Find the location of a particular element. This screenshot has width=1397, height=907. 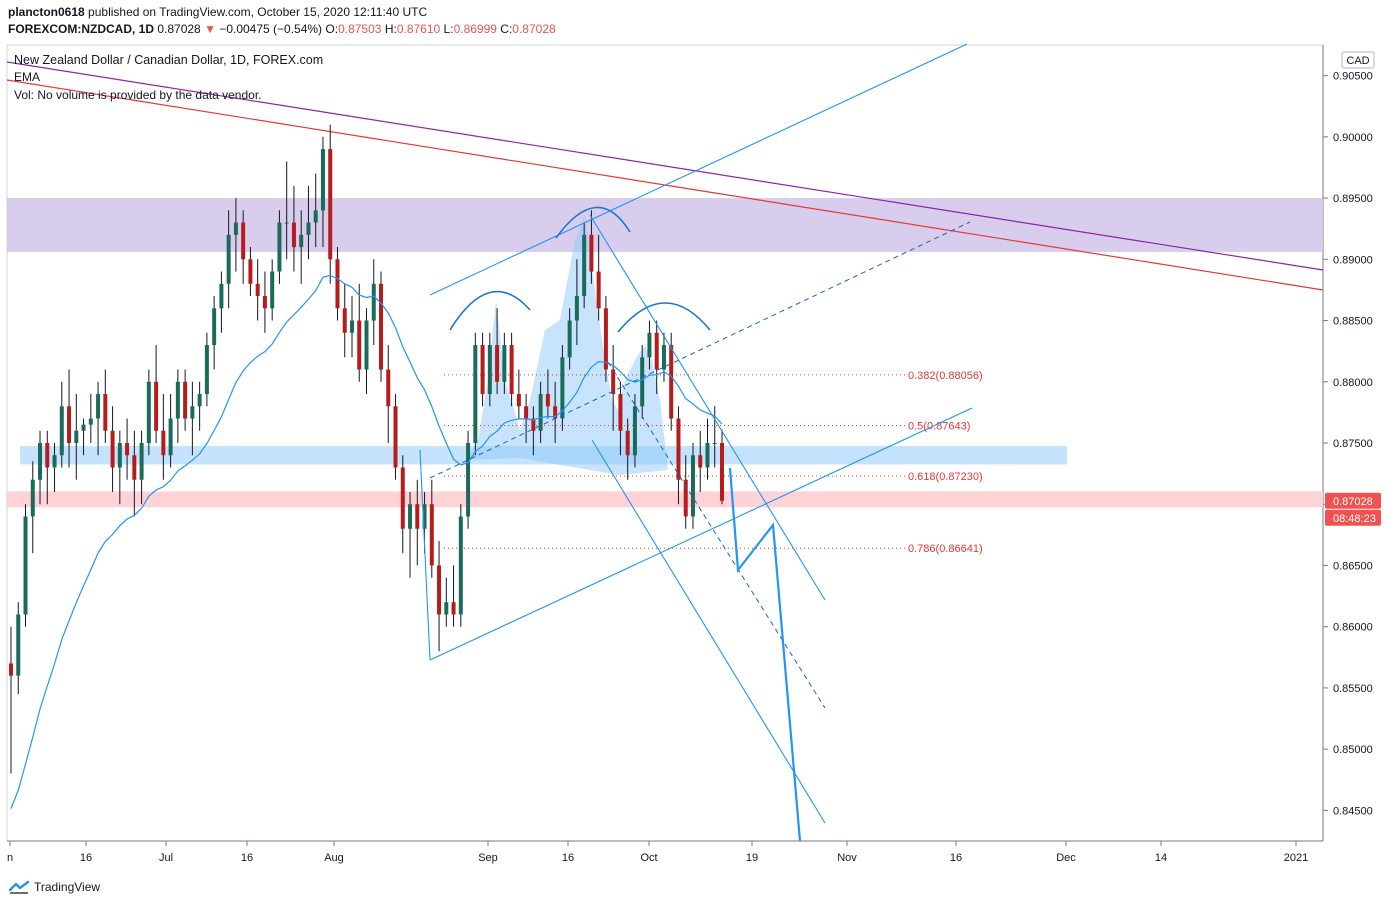

dashed-neckline is located at coordinates (700, 350).